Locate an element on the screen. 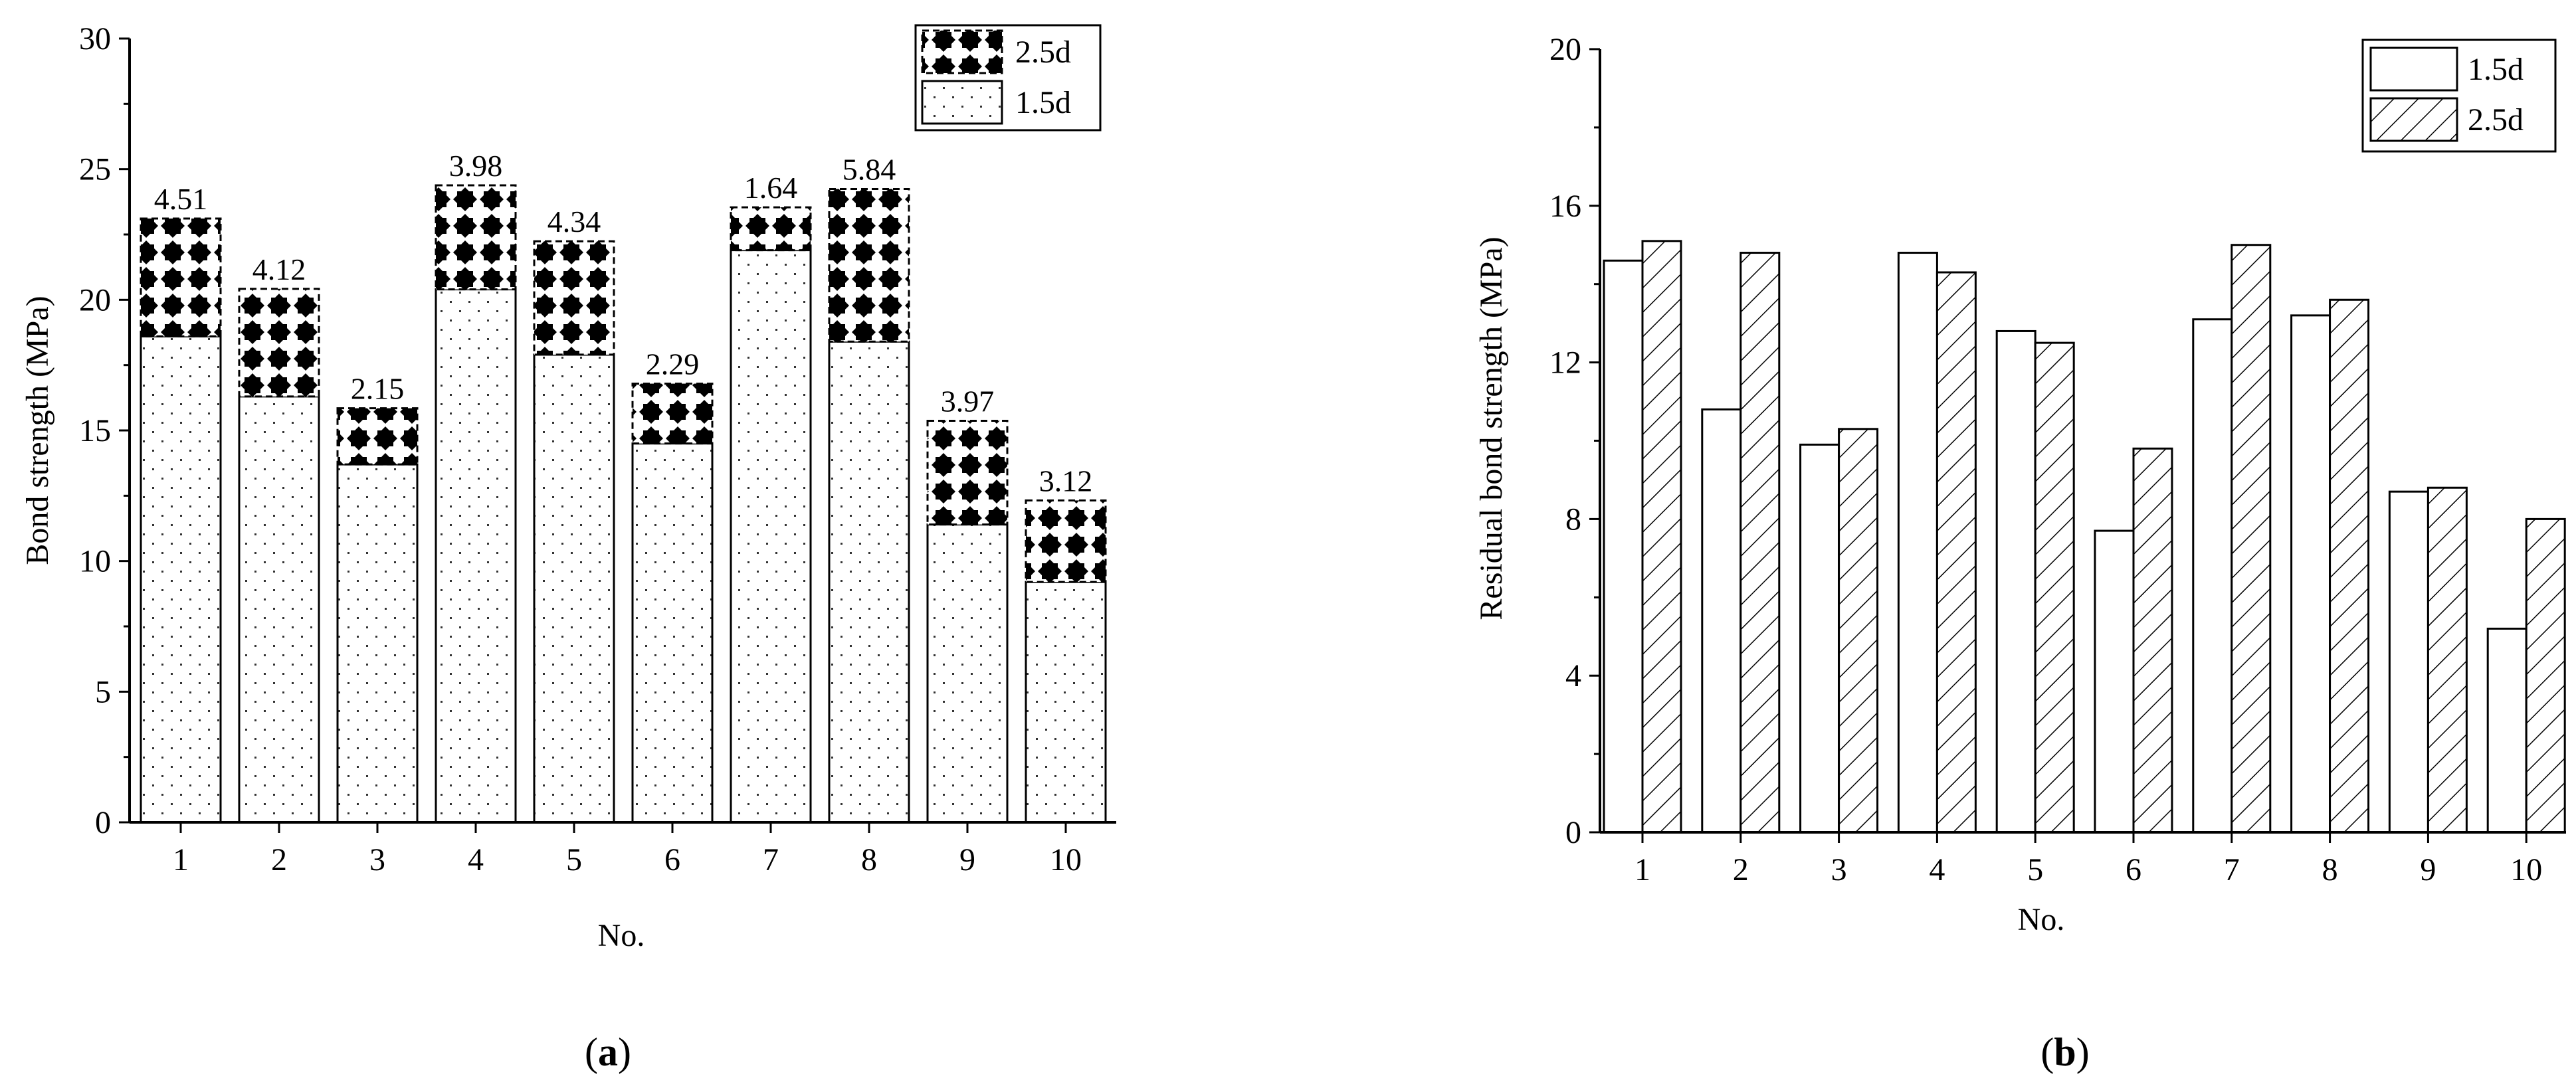  y-tick-label-a-30: 30 is located at coordinates (95, 38).